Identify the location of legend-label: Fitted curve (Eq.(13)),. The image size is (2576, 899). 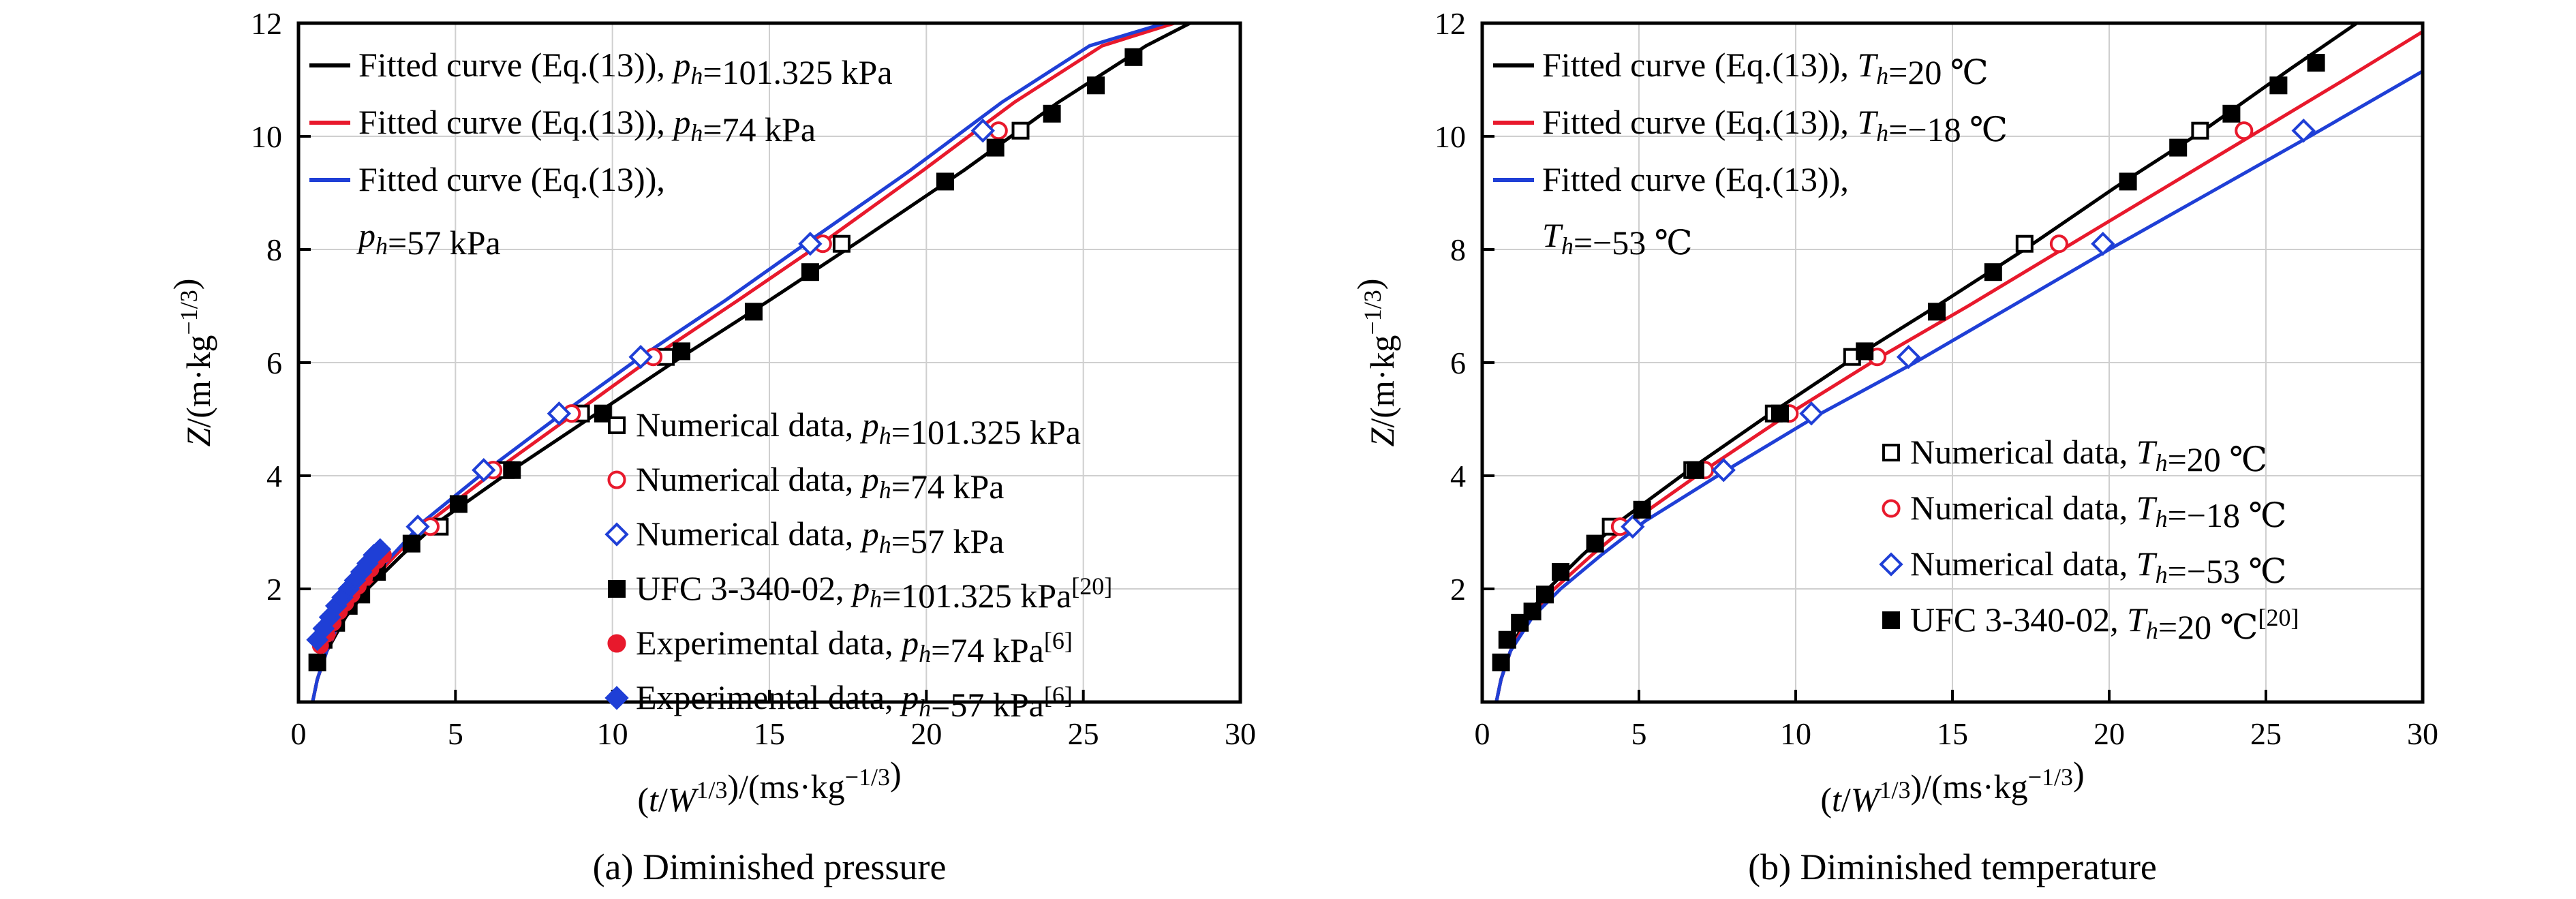
(1696, 179).